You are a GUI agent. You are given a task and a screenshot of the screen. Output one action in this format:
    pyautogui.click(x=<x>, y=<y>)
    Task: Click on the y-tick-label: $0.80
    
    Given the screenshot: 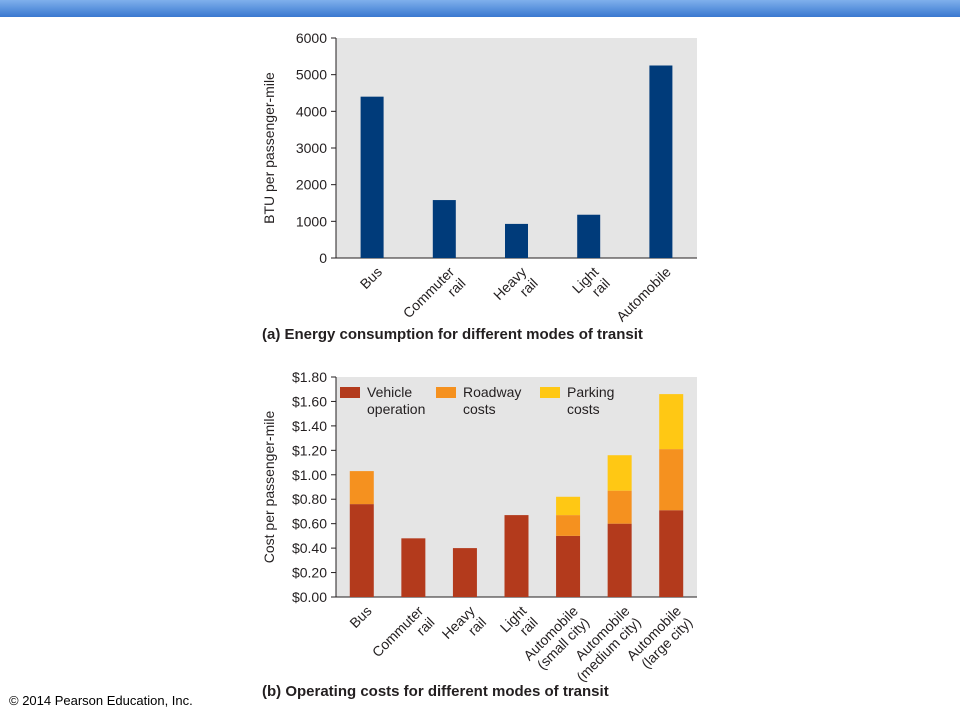 What is the action you would take?
    pyautogui.click(x=309, y=499)
    